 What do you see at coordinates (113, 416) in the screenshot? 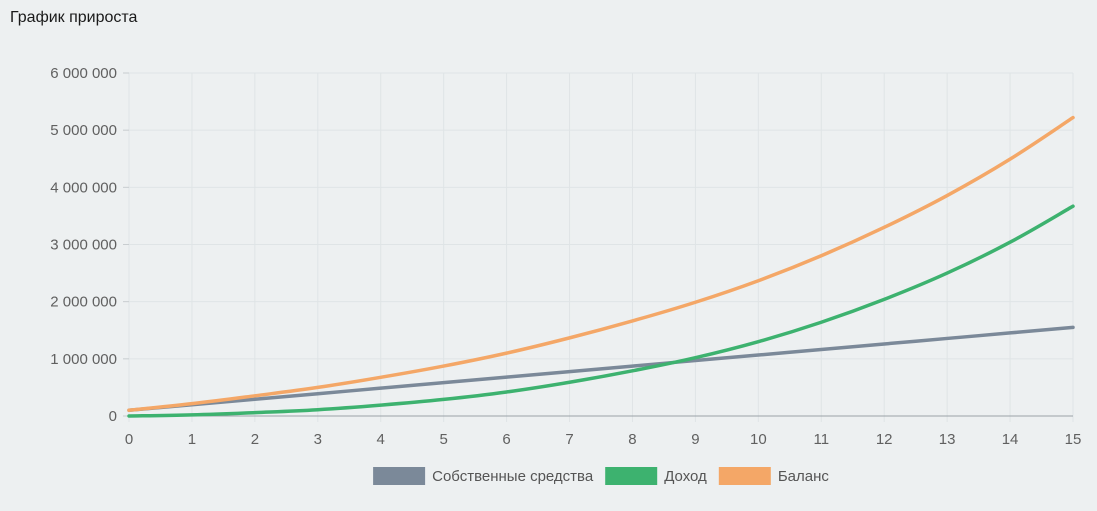
I see `y-tick-label: 0` at bounding box center [113, 416].